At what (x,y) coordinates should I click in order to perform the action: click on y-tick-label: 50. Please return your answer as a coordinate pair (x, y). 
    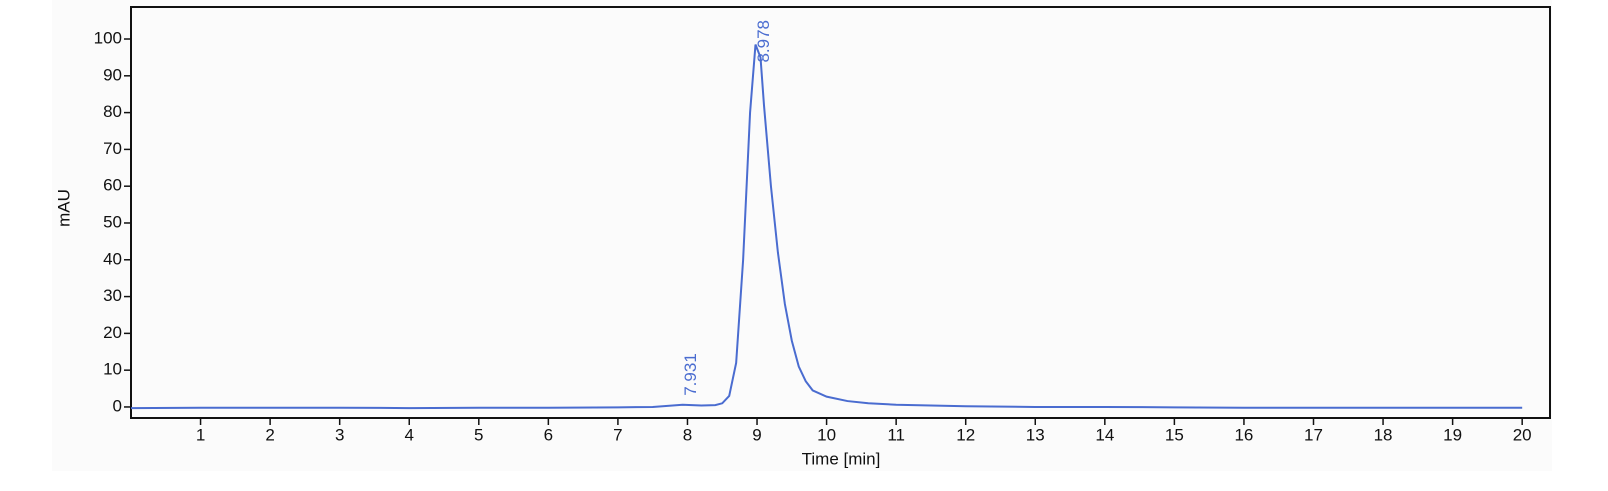
    Looking at the image, I should click on (112, 221).